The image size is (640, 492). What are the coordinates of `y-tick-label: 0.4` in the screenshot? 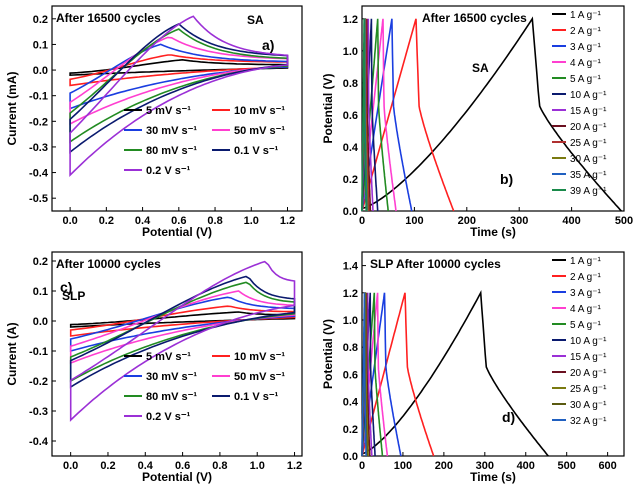 It's located at (351, 403).